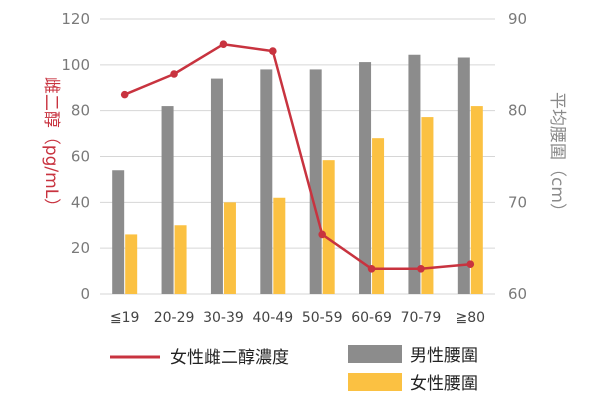  What do you see at coordinates (517, 111) in the screenshot?
I see `right-tick-label: 80` at bounding box center [517, 111].